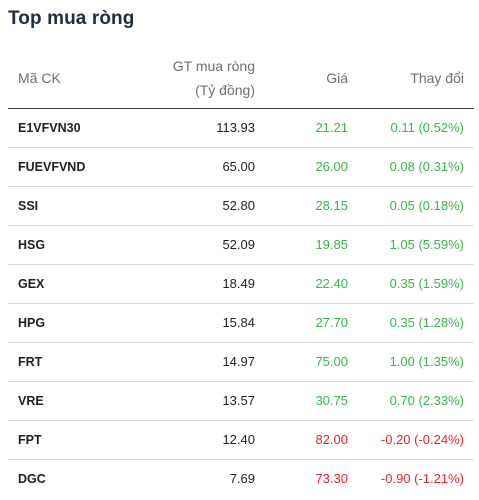  Describe the element at coordinates (238, 244) in the screenshot. I see `net-buy-value: 52.09` at that location.